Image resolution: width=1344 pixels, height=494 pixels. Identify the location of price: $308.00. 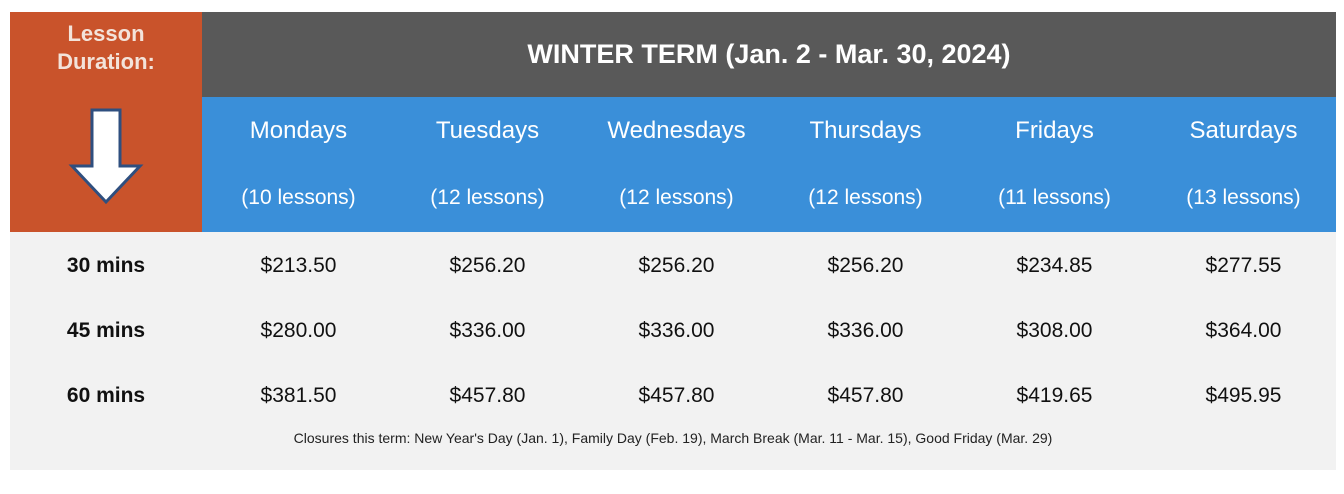
(1054, 330).